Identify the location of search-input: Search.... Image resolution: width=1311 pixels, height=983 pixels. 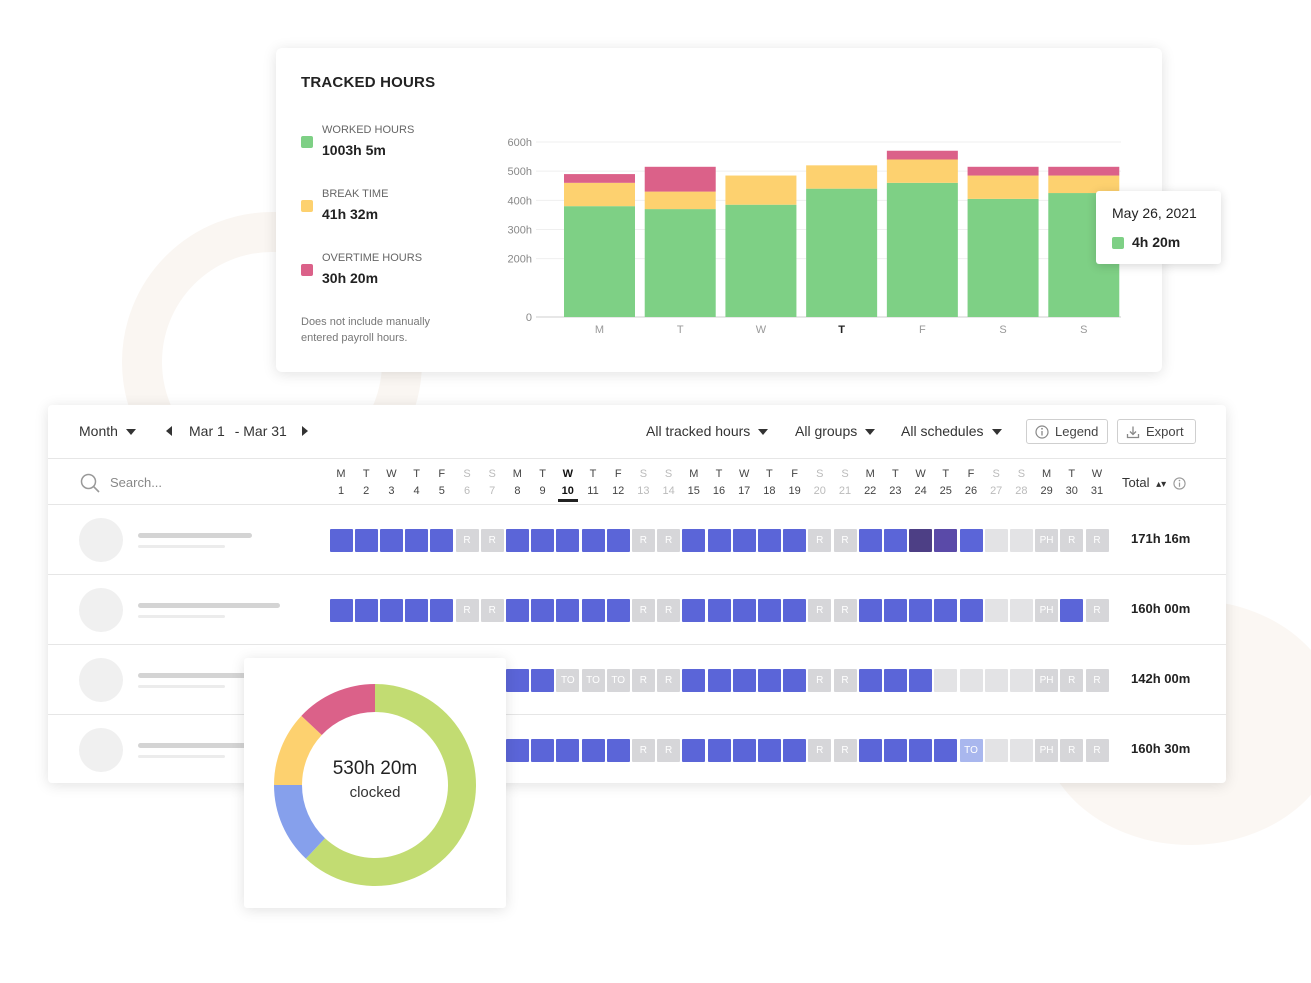
(136, 482).